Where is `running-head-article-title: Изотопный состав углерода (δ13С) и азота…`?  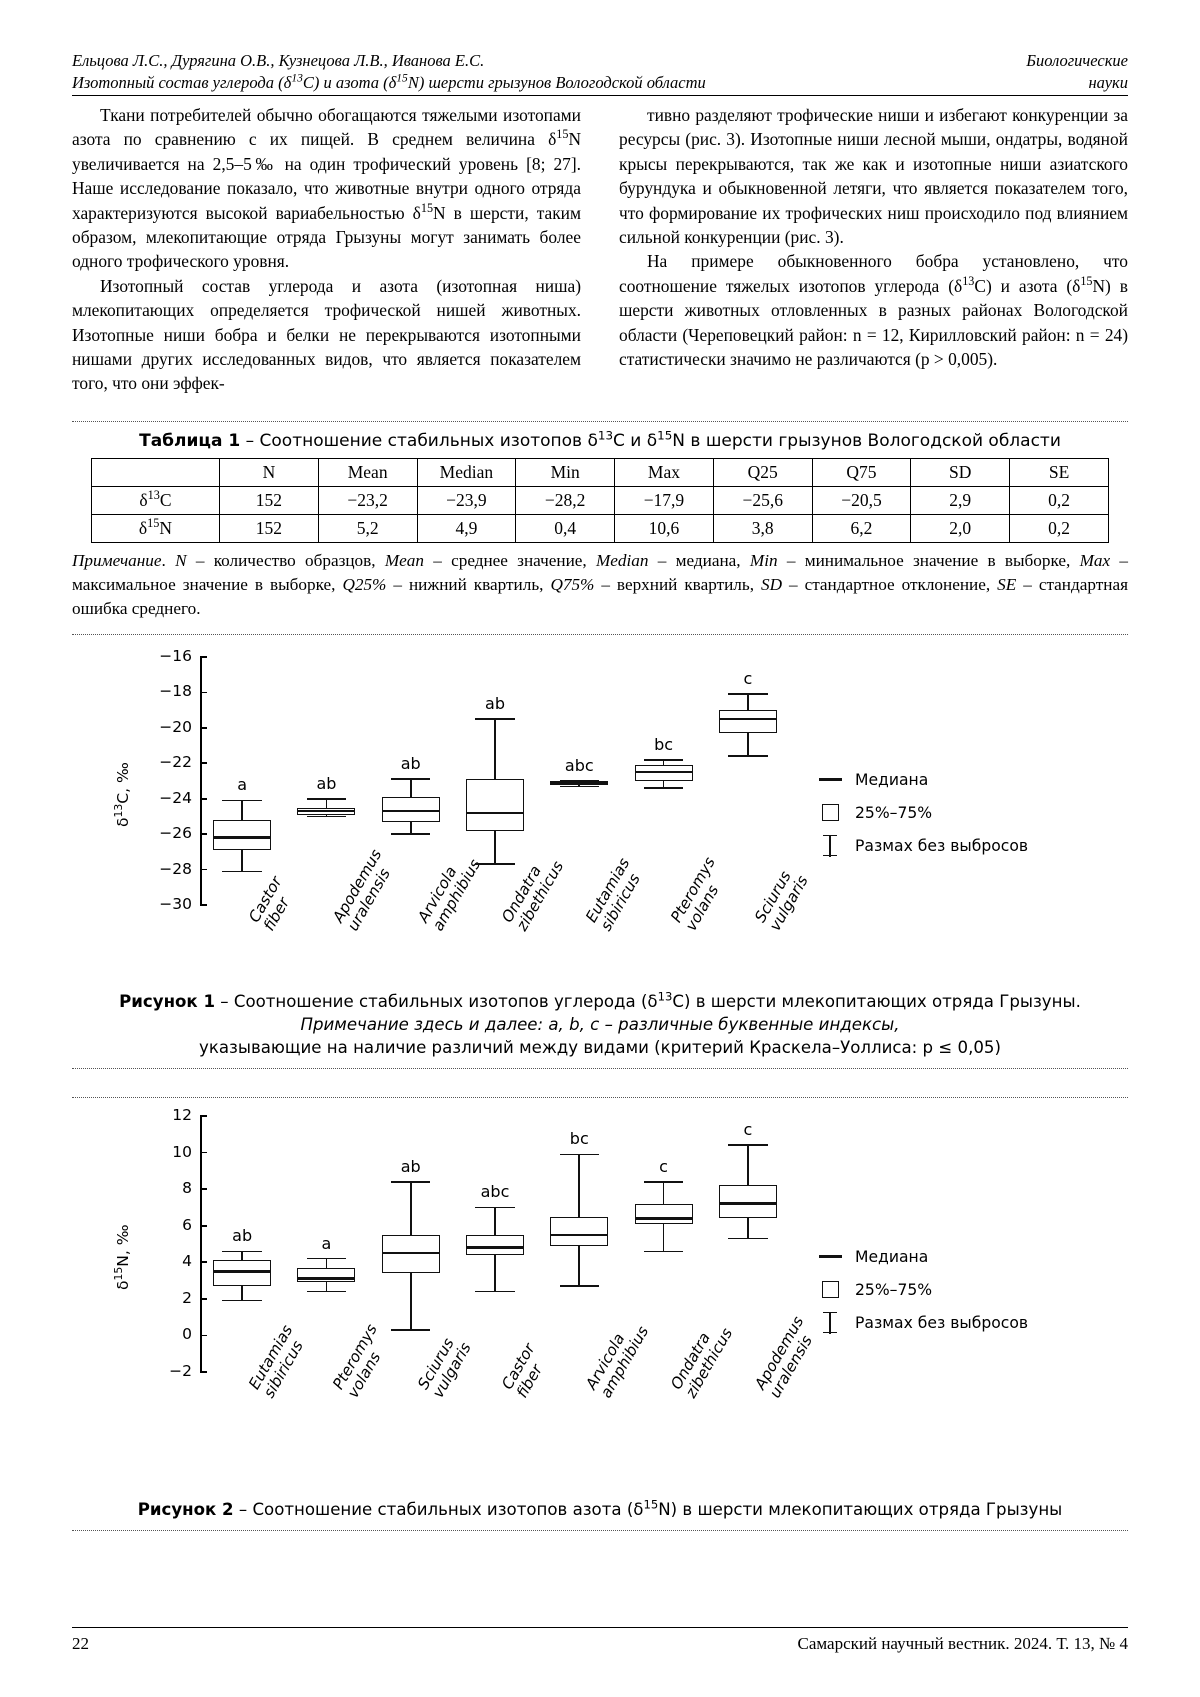 running-head-article-title: Изотопный состав углерода (δ13С) и азота… is located at coordinates (389, 82).